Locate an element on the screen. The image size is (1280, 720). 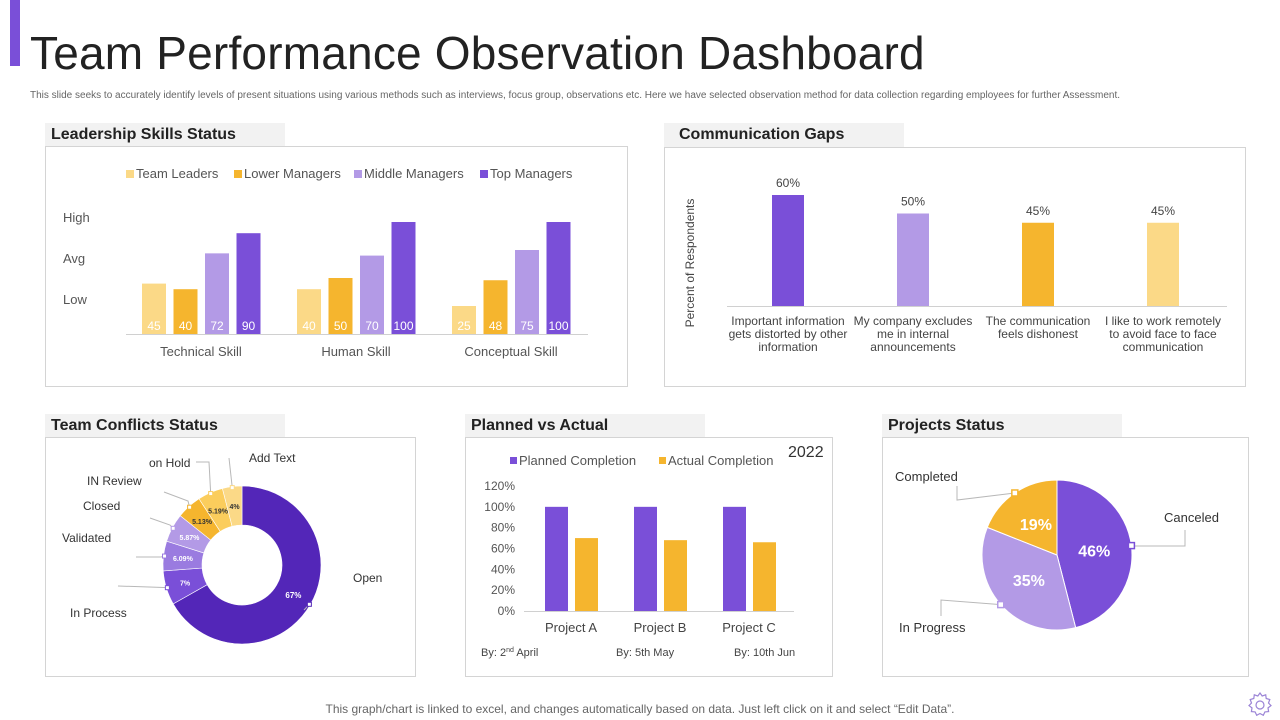
category-label-3-0: I like to work remotely is located at coordinates (1163, 321).